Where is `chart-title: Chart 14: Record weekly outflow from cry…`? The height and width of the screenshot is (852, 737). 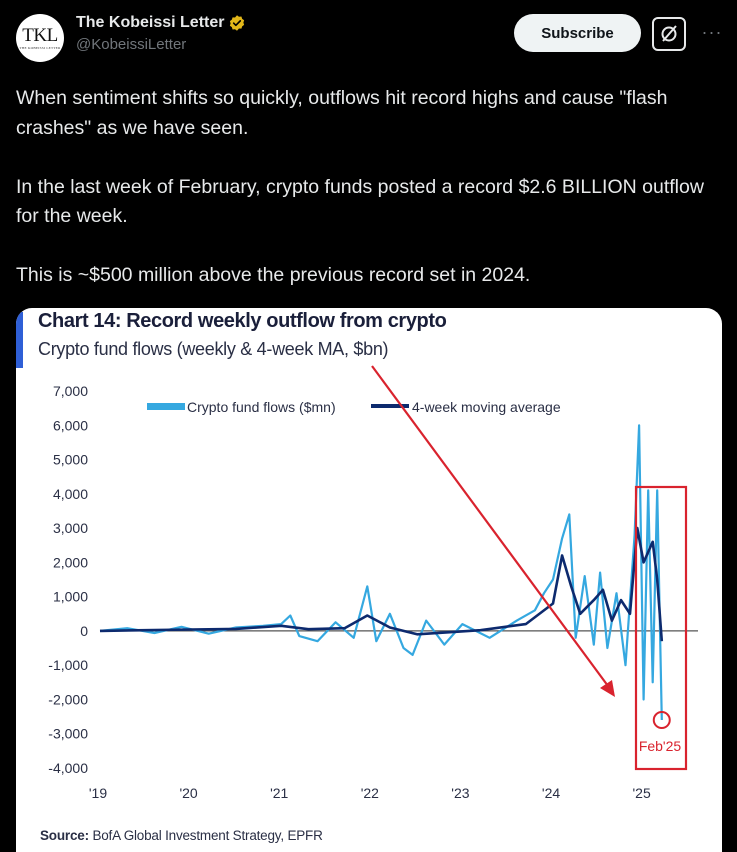
chart-title: Chart 14: Record weekly outflow from cry… is located at coordinates (242, 321).